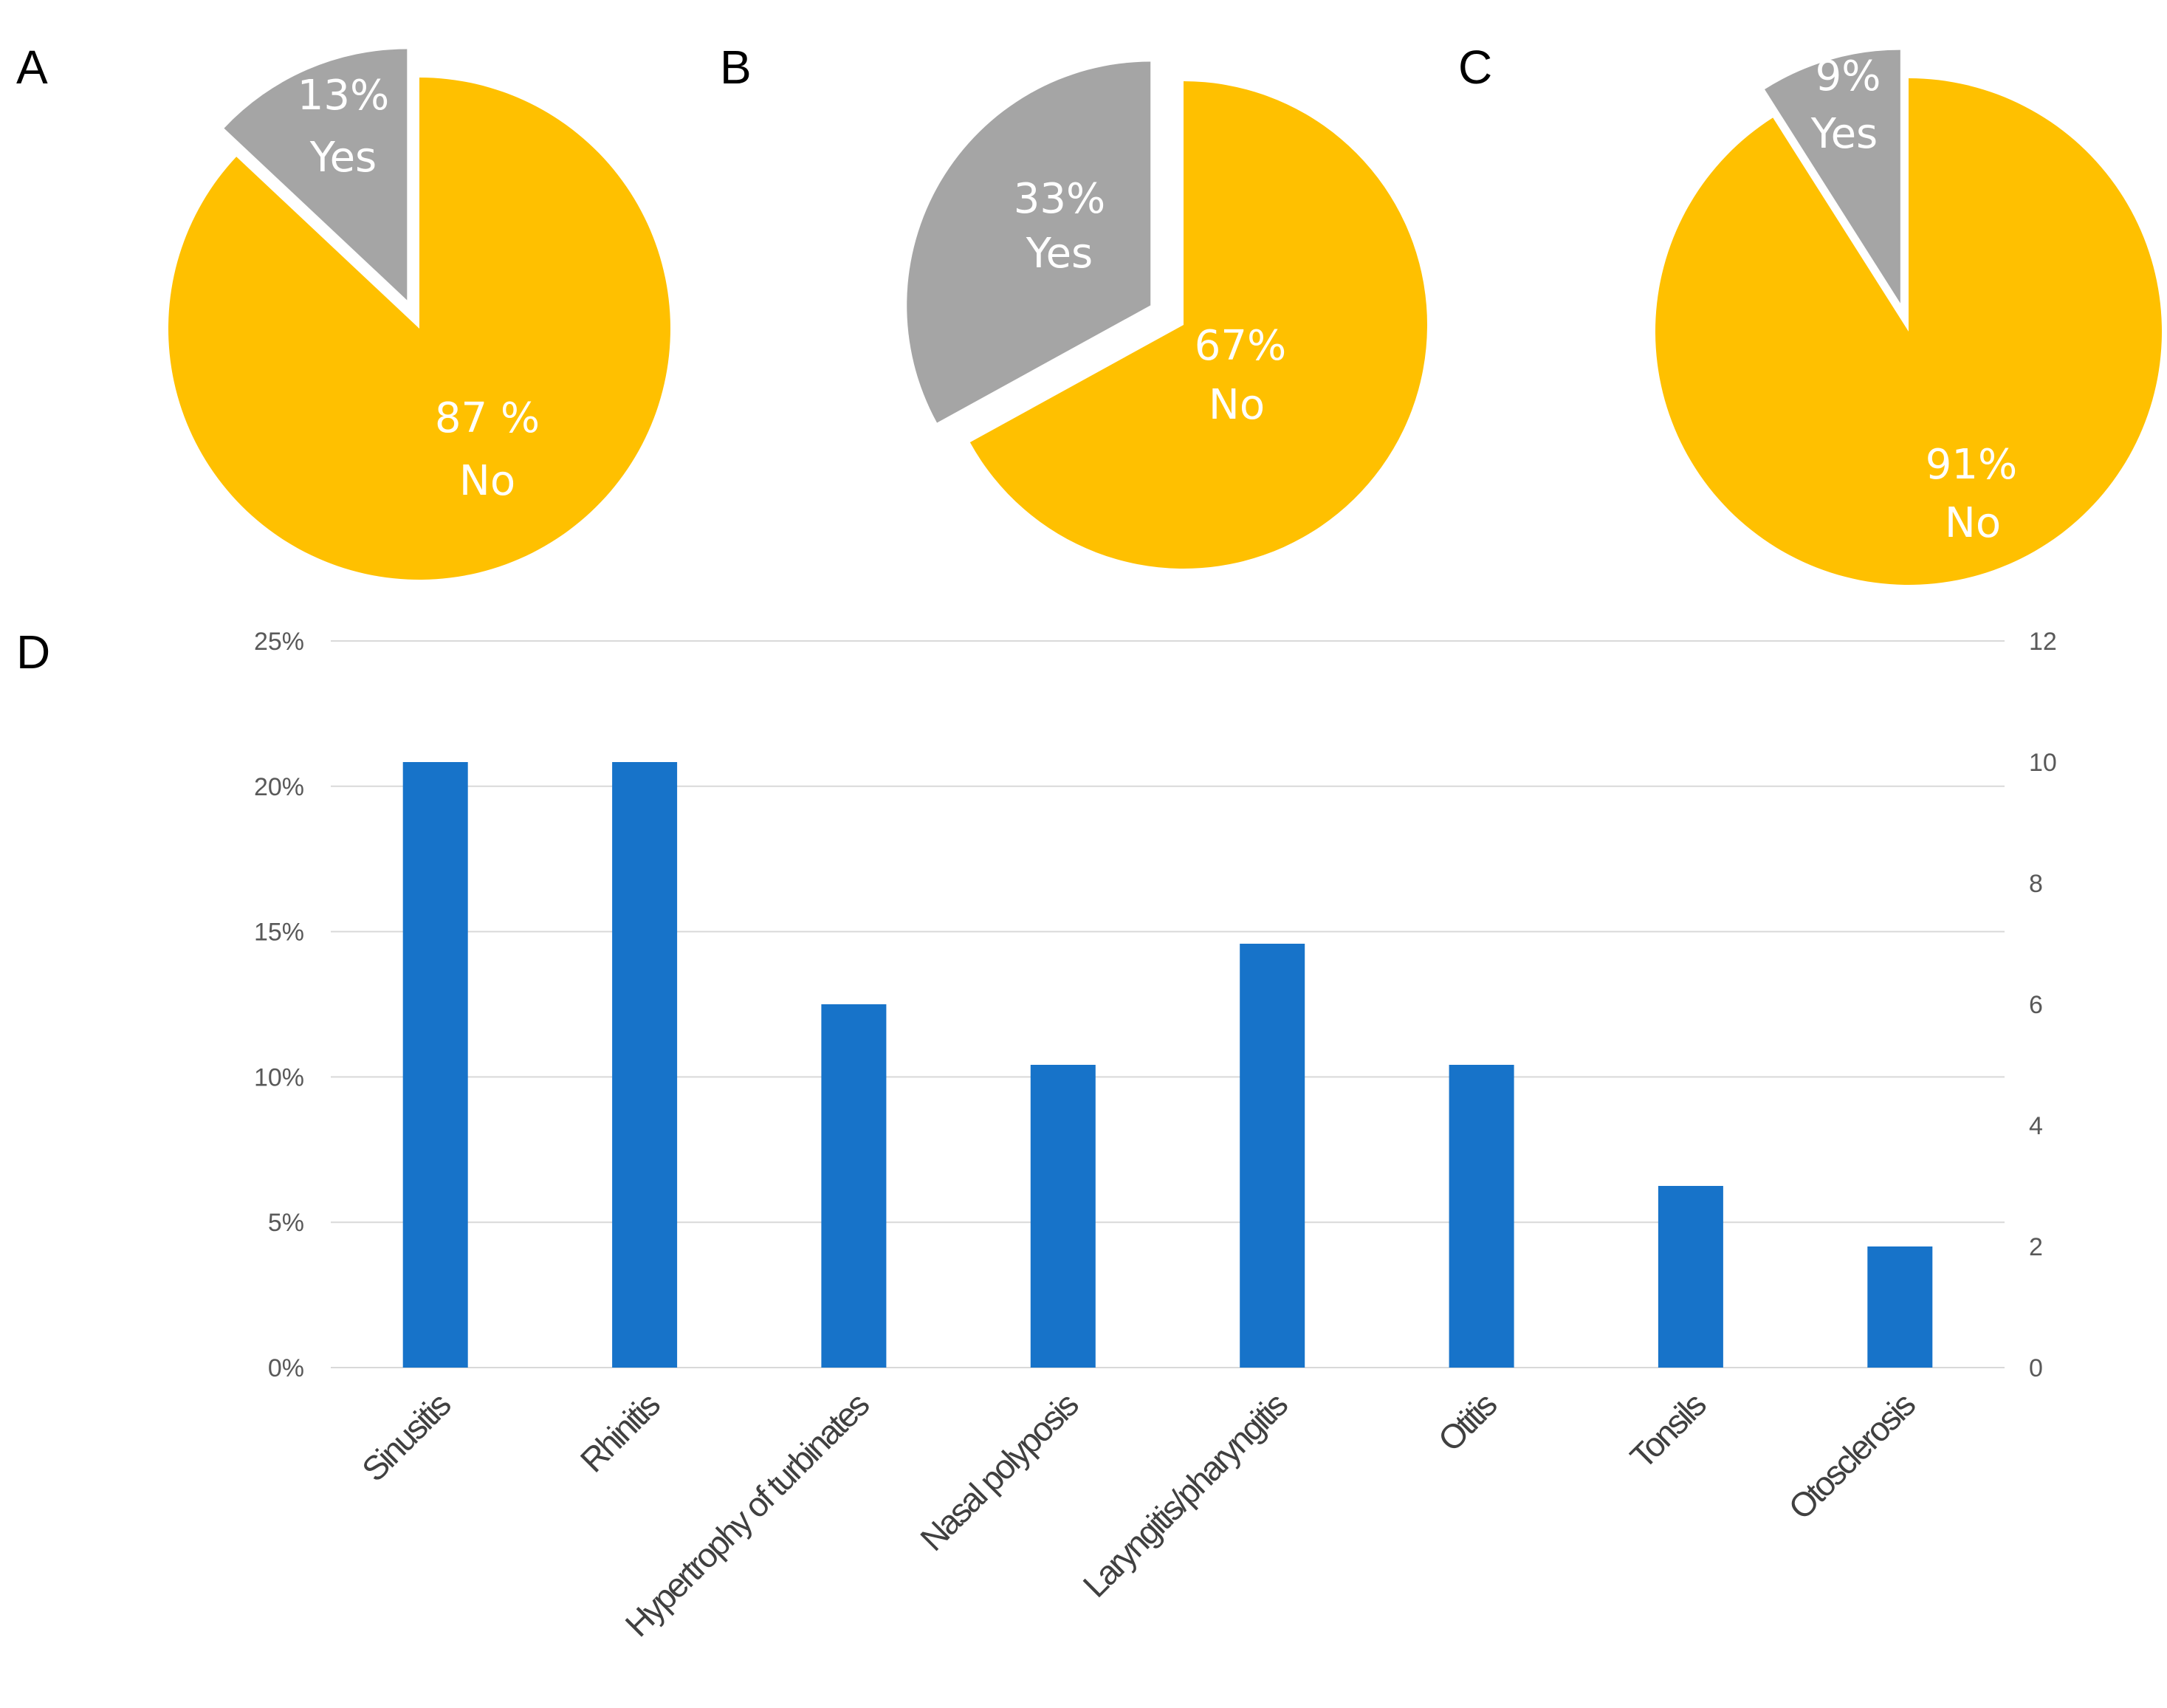  I want to click on y-left-tick-label: 5%, so click(286, 1223).